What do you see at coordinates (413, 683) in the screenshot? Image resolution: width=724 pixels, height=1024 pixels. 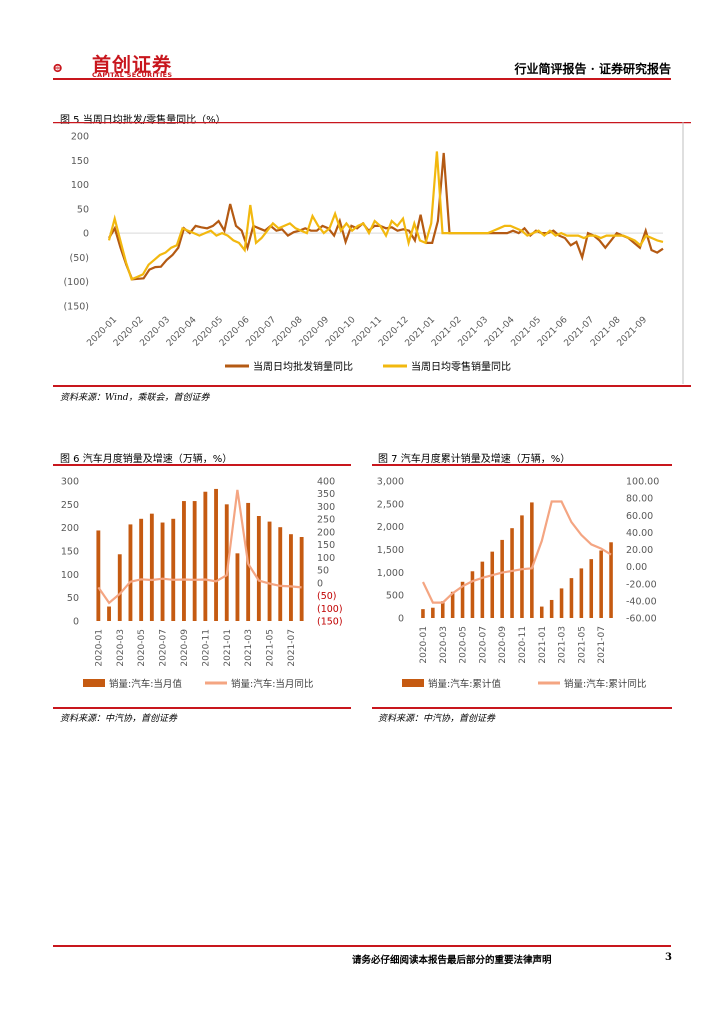 I see `legend-swatch-bar` at bounding box center [413, 683].